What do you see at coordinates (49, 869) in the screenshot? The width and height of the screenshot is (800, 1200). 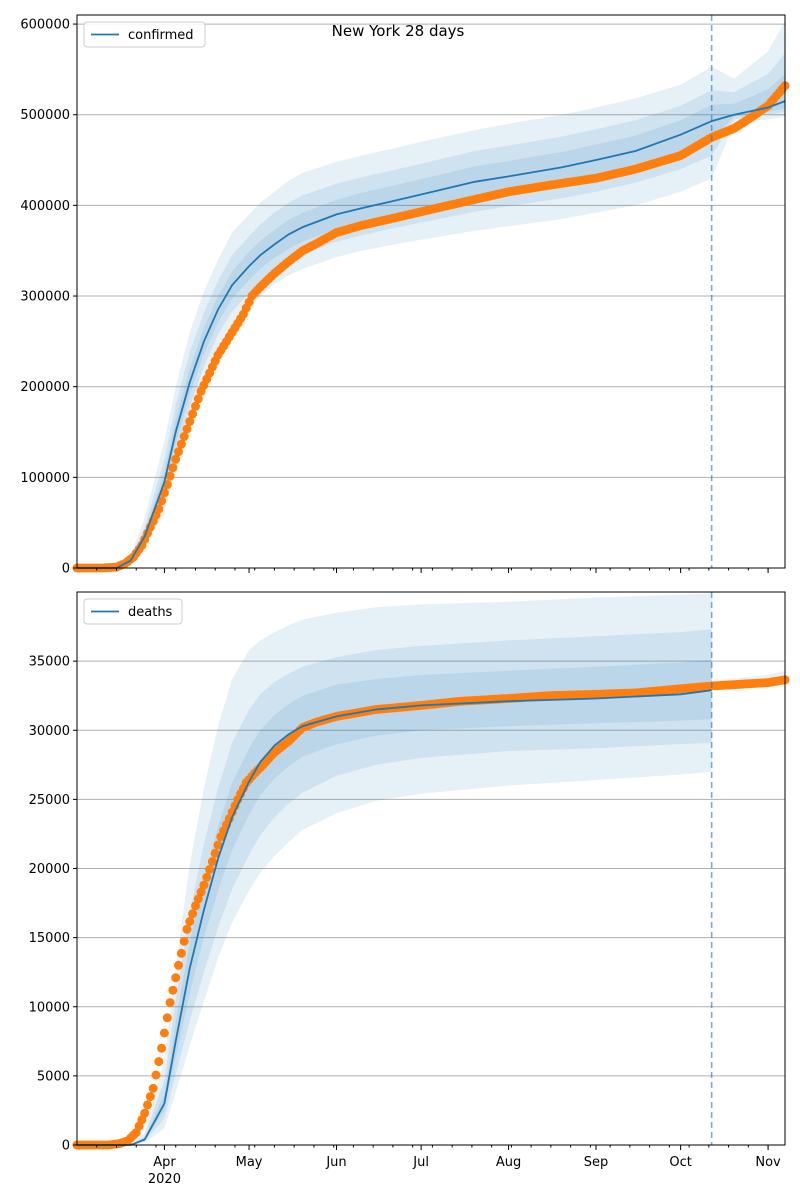 I see `y-tick-label: 20000` at bounding box center [49, 869].